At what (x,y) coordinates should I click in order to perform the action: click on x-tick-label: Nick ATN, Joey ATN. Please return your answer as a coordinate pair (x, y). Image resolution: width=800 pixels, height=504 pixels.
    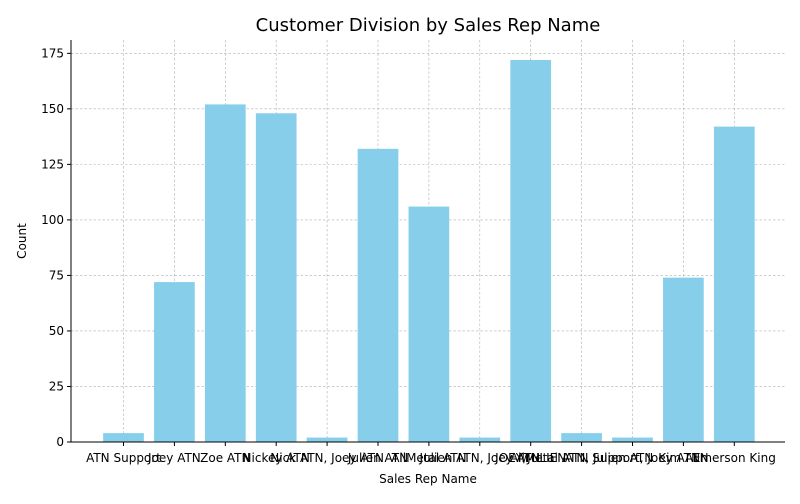
    Looking at the image, I should click on (327, 458).